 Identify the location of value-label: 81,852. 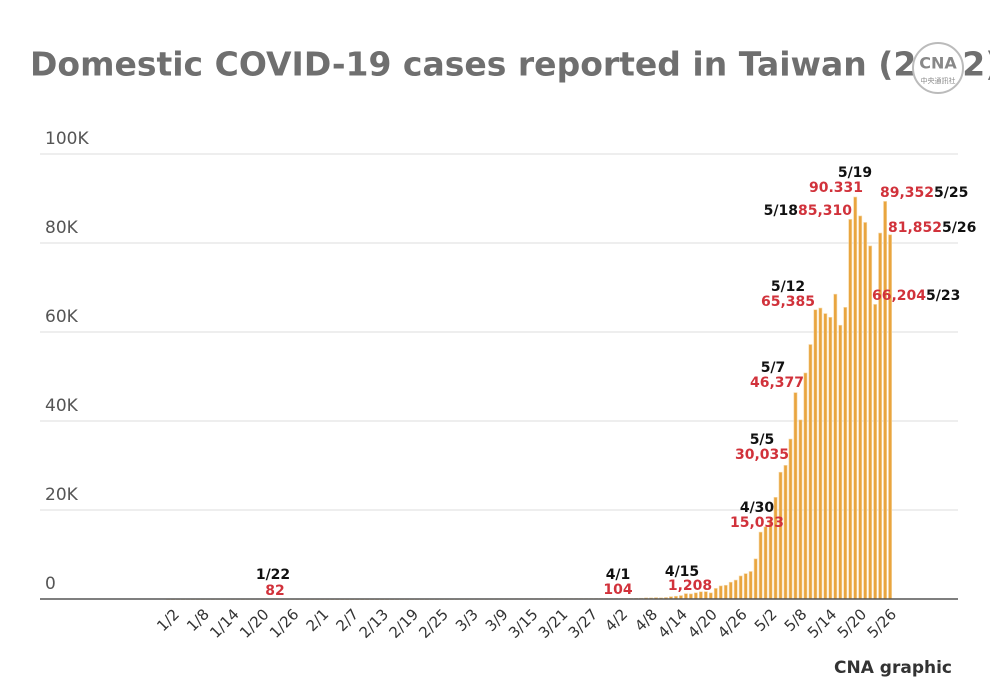
(915, 228).